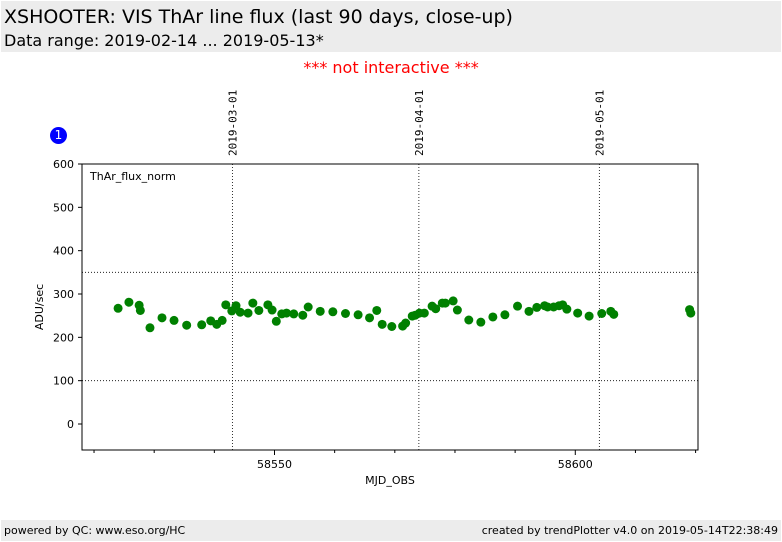 The width and height of the screenshot is (782, 542). What do you see at coordinates (58, 135) in the screenshot?
I see `plot-number-badge: 1` at bounding box center [58, 135].